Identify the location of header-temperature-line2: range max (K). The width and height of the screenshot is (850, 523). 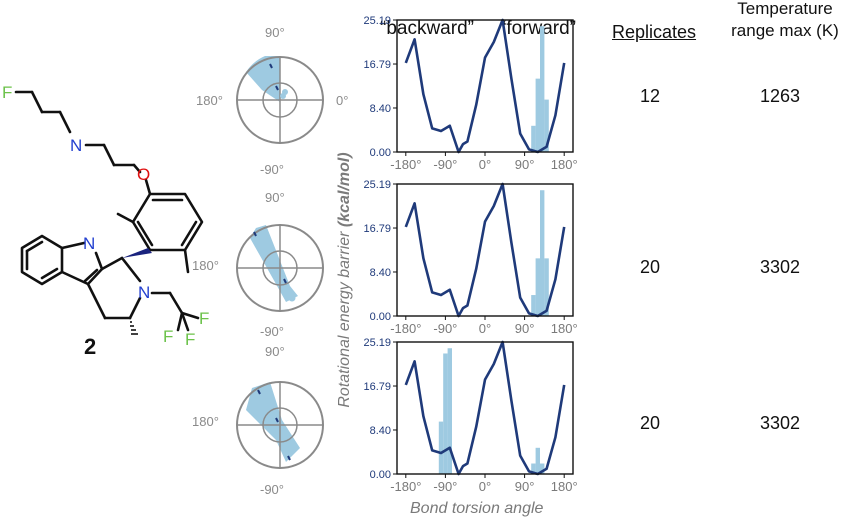
(785, 30).